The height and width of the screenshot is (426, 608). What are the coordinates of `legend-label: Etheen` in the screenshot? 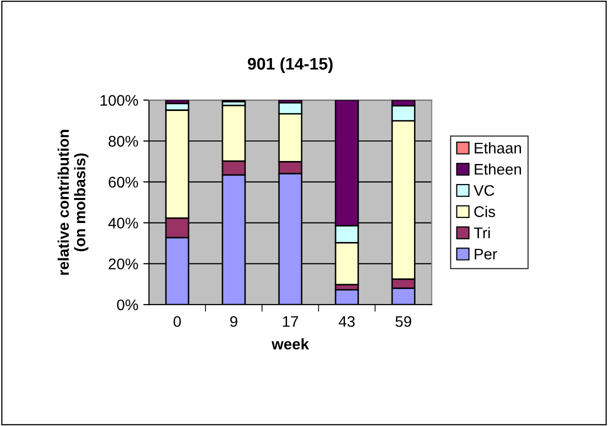 It's located at (497, 169).